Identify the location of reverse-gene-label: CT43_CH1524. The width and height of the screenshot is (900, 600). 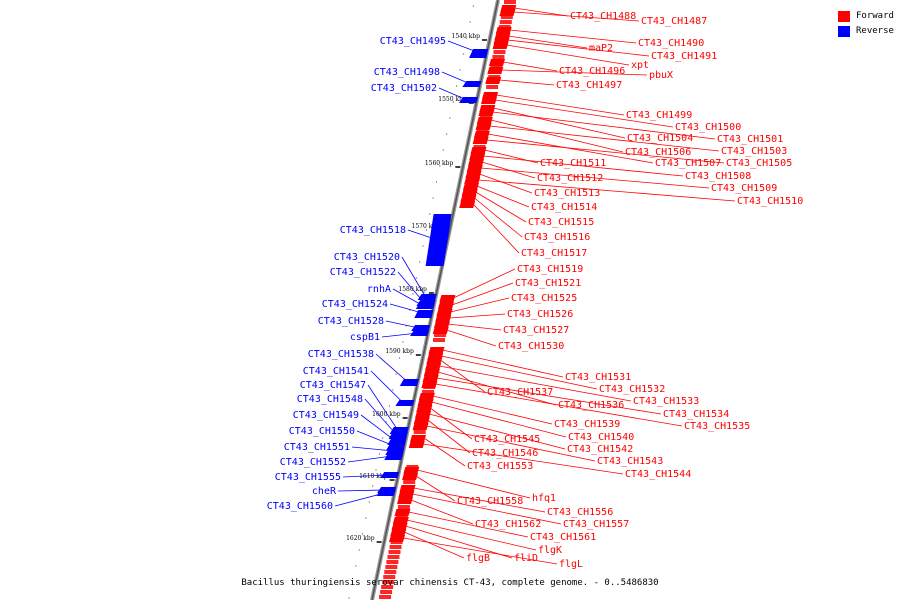
(355, 304).